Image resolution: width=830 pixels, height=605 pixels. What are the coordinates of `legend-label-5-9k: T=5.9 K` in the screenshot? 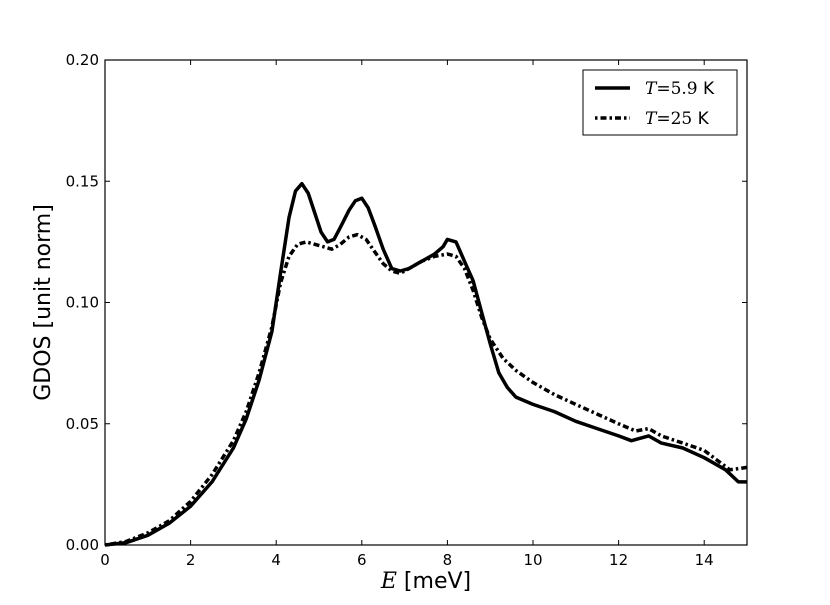 It's located at (680, 89).